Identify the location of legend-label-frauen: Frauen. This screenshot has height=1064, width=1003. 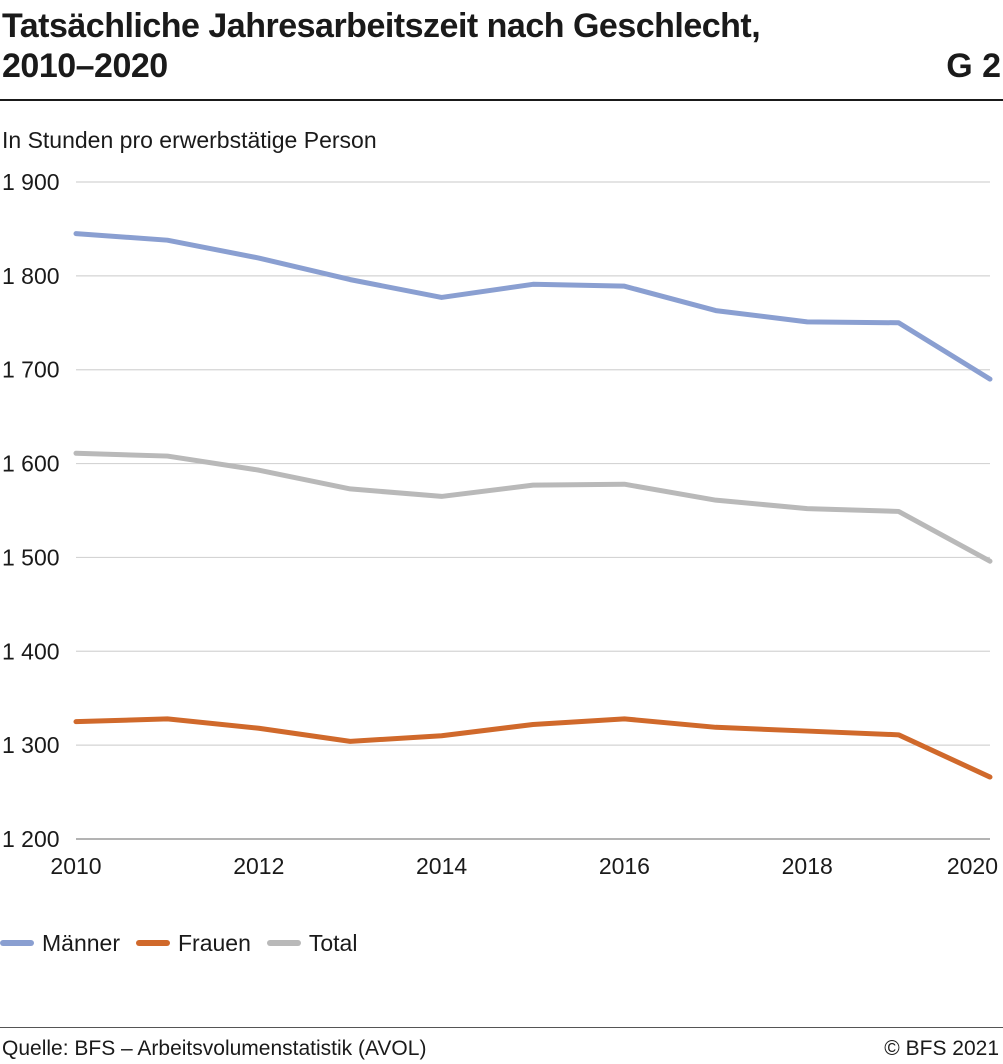
(214, 943).